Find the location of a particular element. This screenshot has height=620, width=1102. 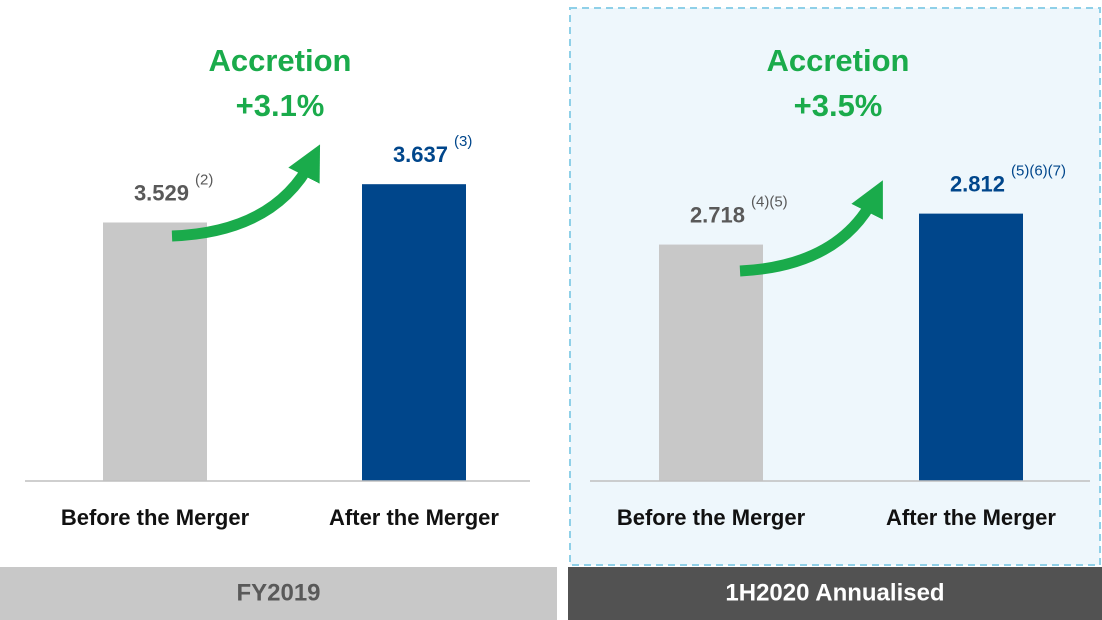

data-label: 2.718 is located at coordinates (717, 214).